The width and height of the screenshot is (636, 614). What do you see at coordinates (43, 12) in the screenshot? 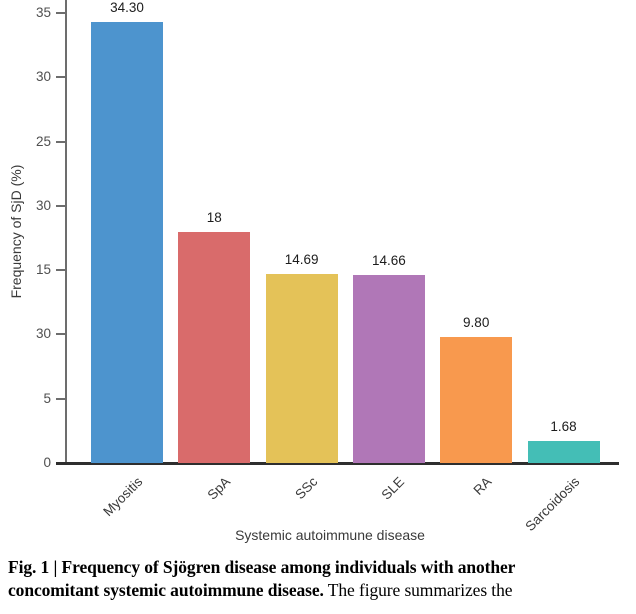
I see `y-tick-label: 35` at bounding box center [43, 12].